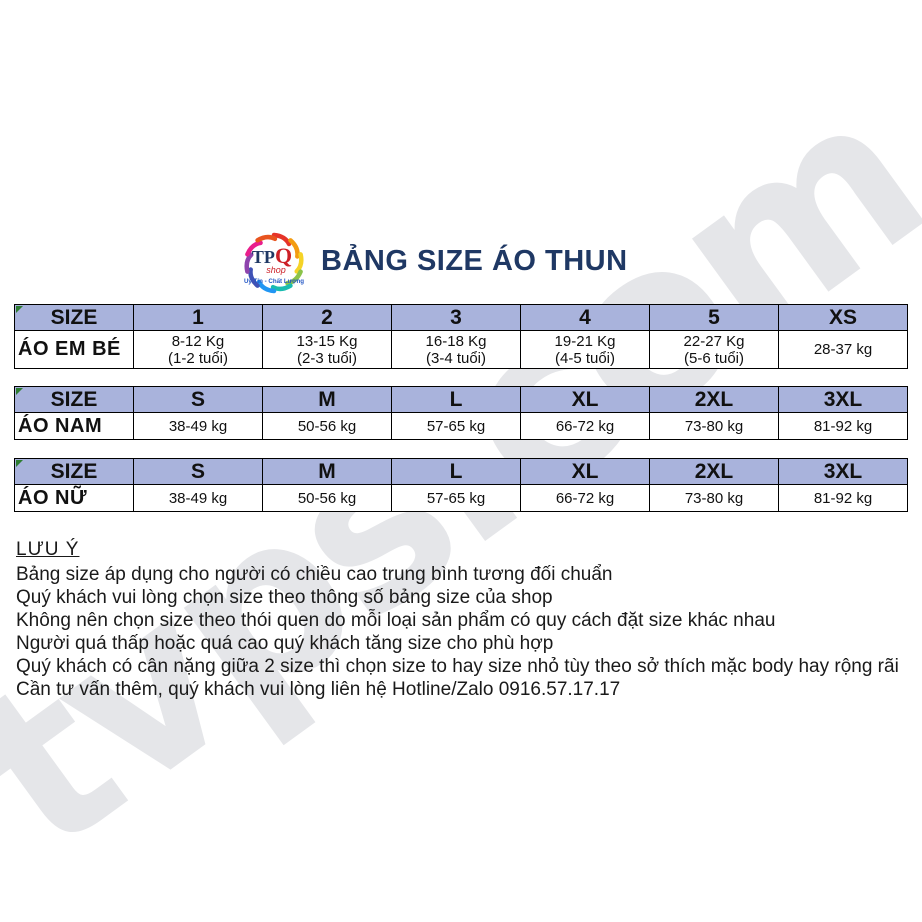  I want to click on weight-range: 28-37 kg, so click(843, 349).